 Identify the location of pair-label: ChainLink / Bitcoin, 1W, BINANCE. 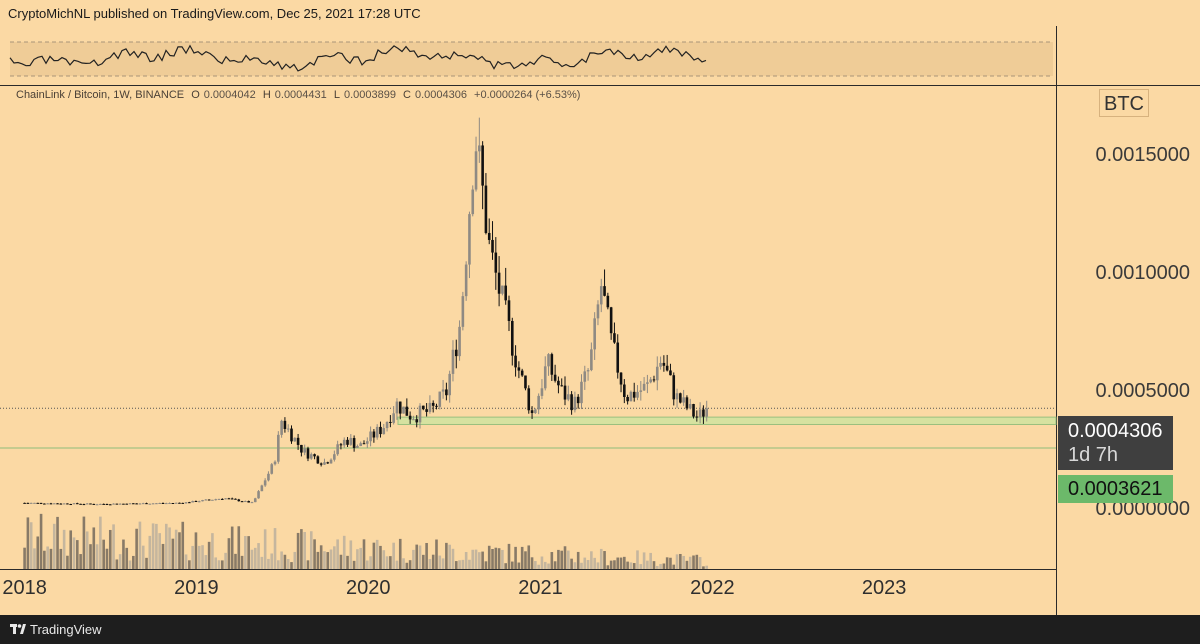
(100, 95).